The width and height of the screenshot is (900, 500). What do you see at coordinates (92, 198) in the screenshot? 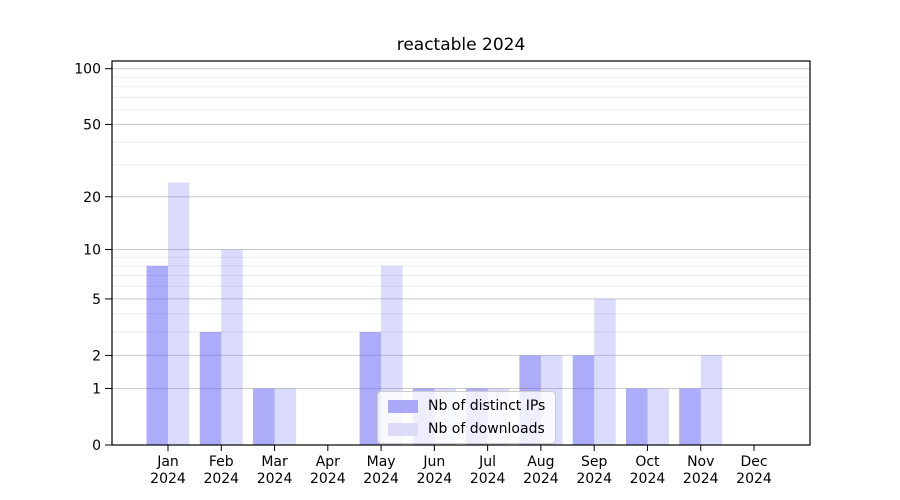
I see `y-tick-label-20: 20` at bounding box center [92, 198].